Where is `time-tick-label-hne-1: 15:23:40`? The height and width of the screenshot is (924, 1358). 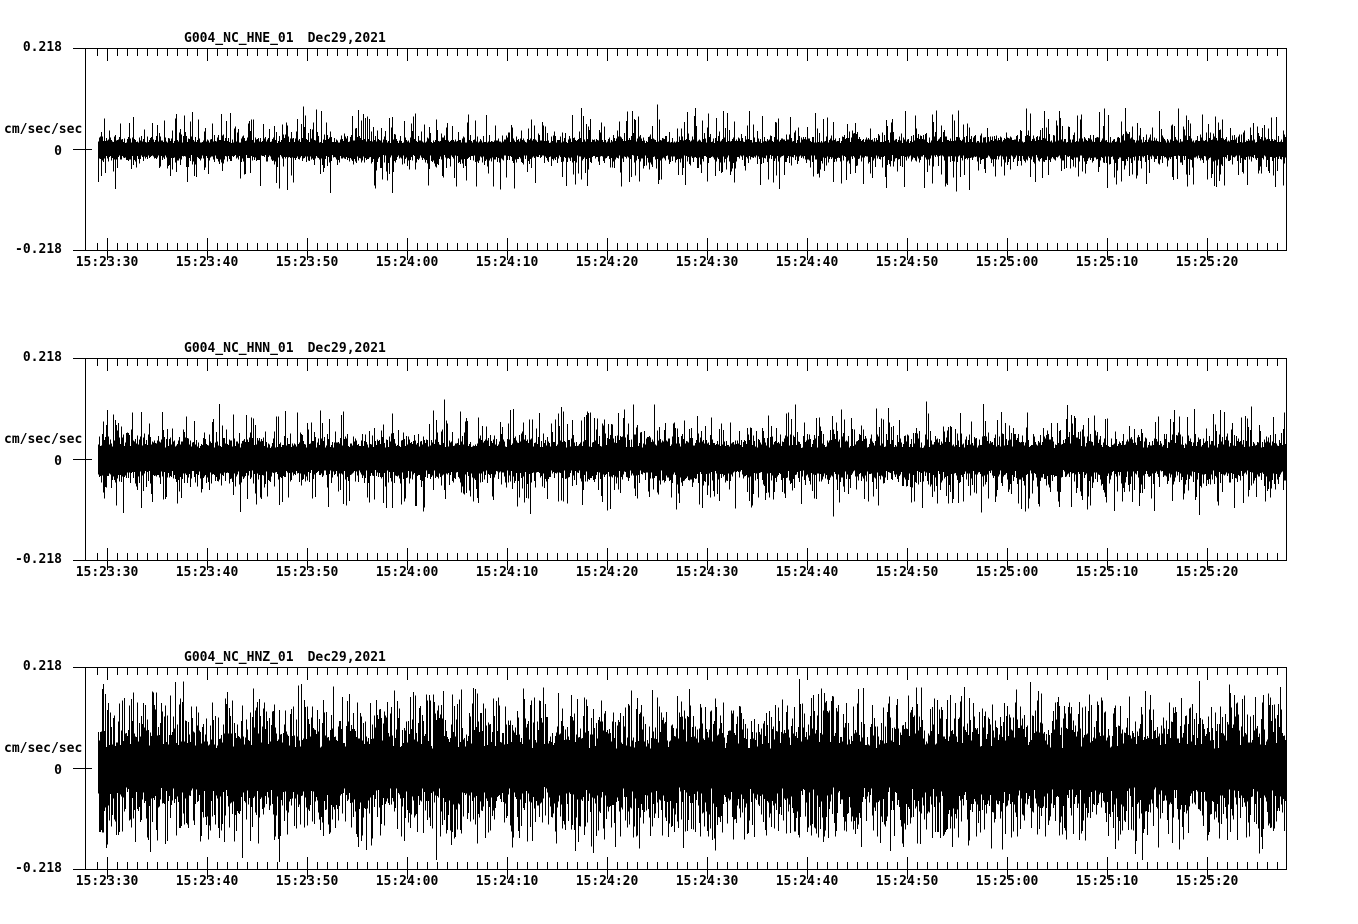
time-tick-label-hne-1: 15:23:40 is located at coordinates (207, 262).